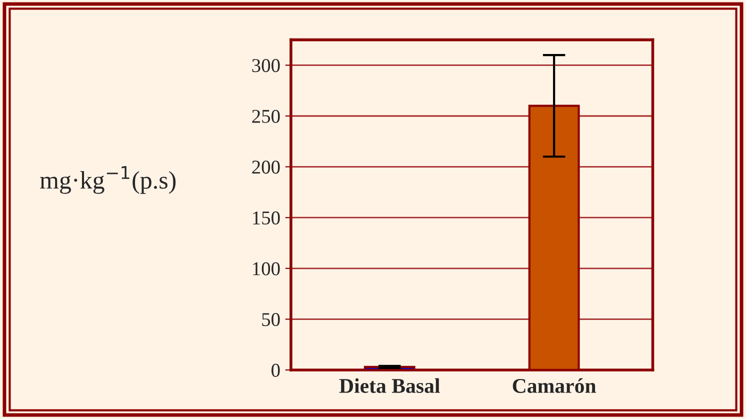 This screenshot has height=419, width=746. What do you see at coordinates (266, 65) in the screenshot?
I see `y-tick-label: 300` at bounding box center [266, 65].